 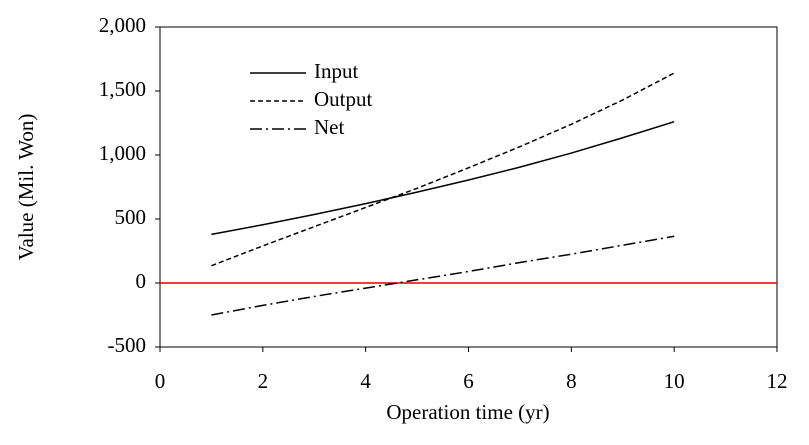 What do you see at coordinates (122, 89) in the screenshot?
I see `y-tick-label: 1,500` at bounding box center [122, 89].